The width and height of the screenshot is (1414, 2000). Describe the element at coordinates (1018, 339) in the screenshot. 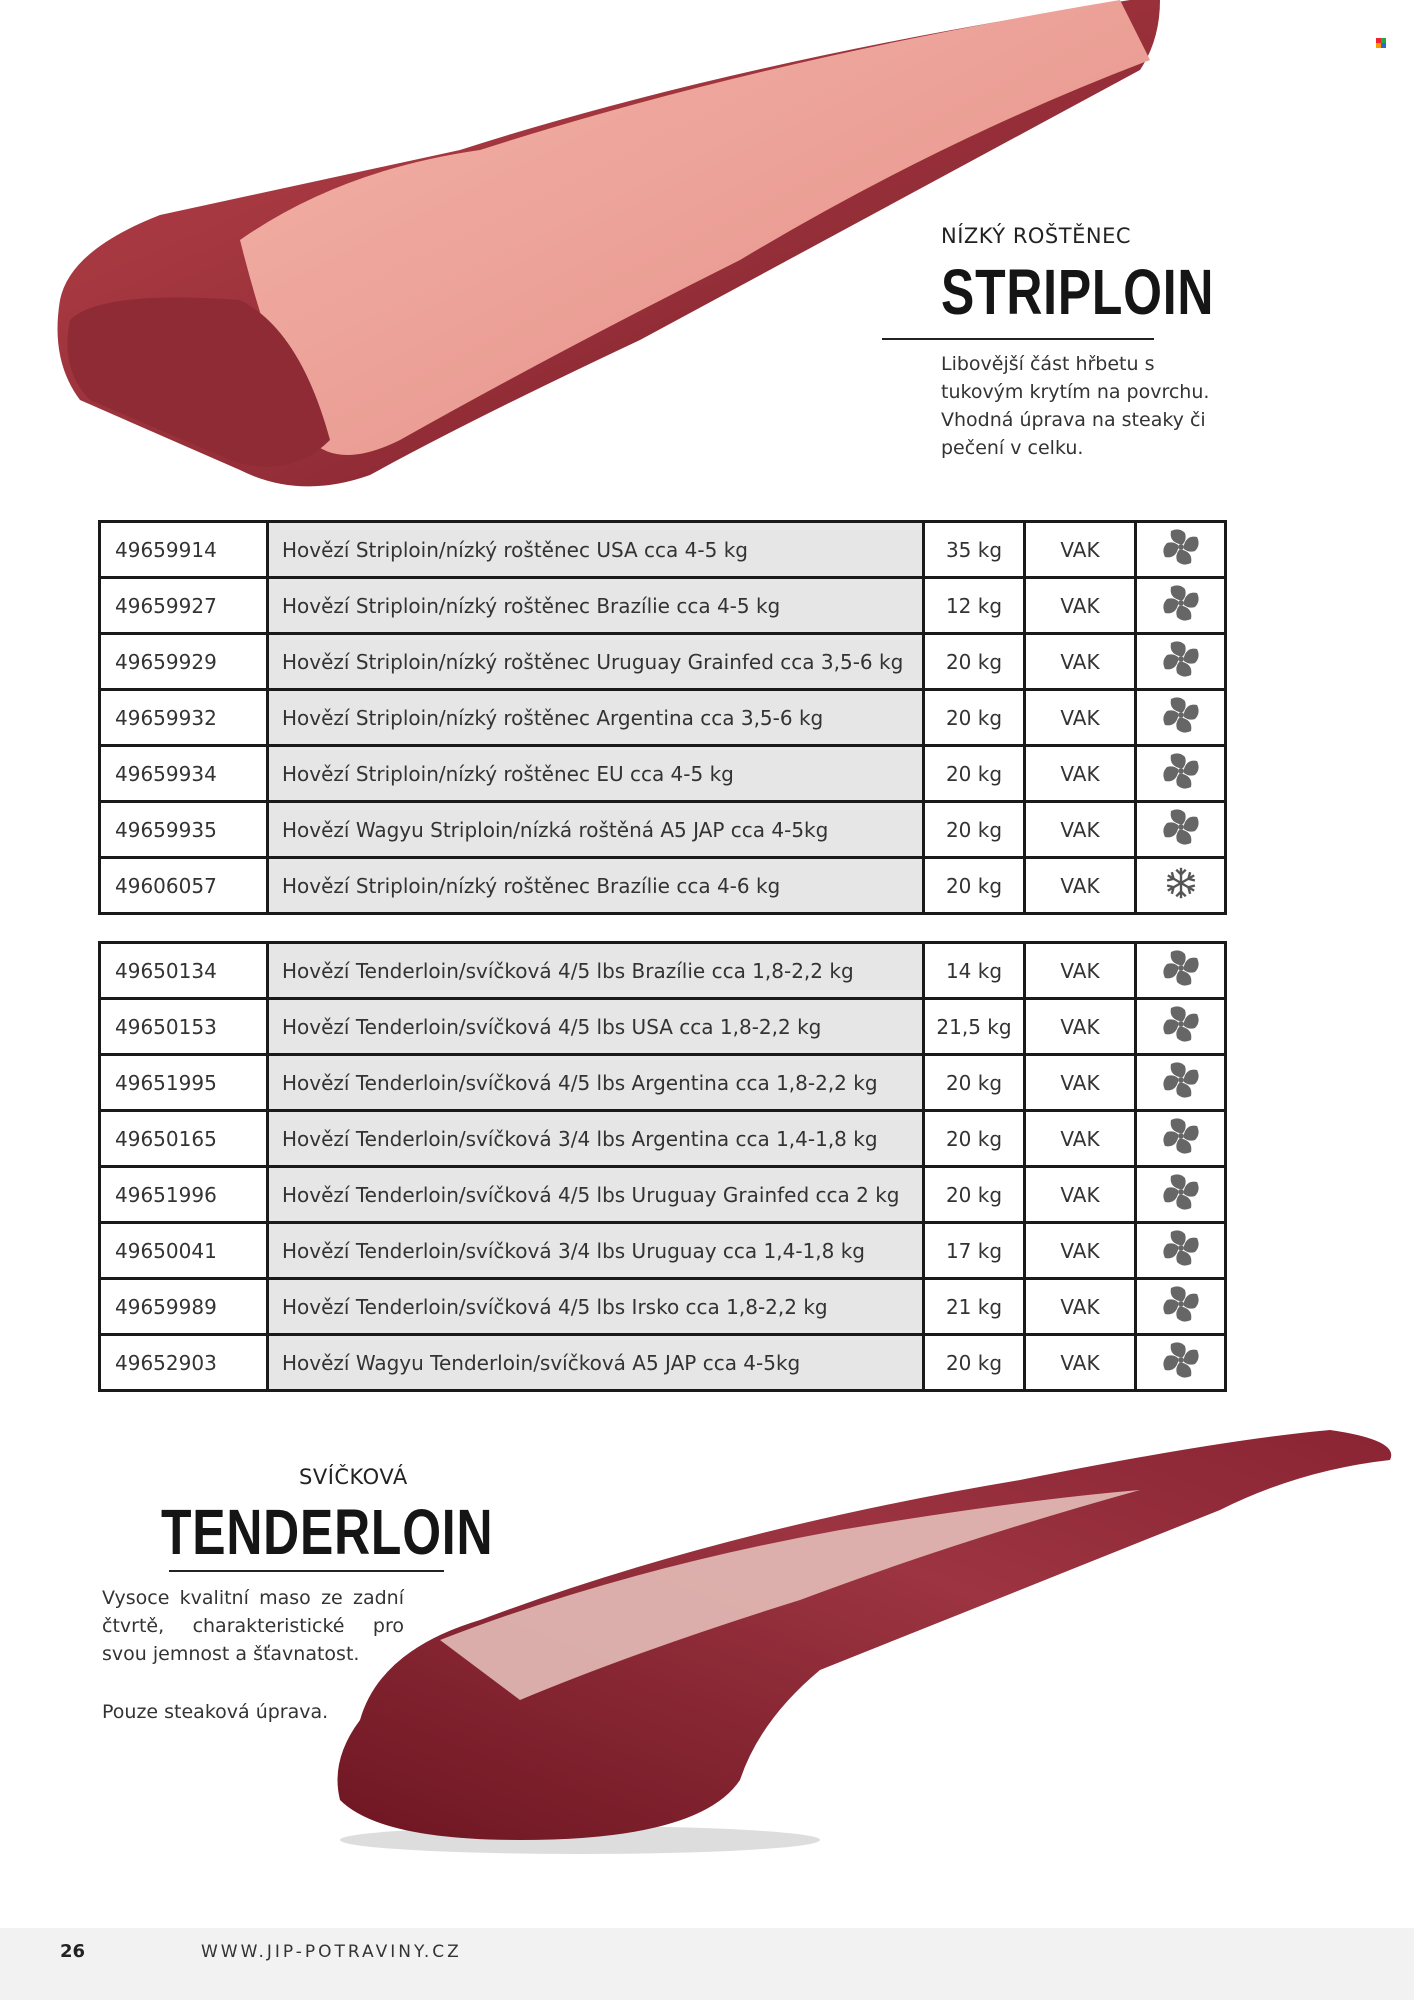

I see `striploin-divider` at that location.